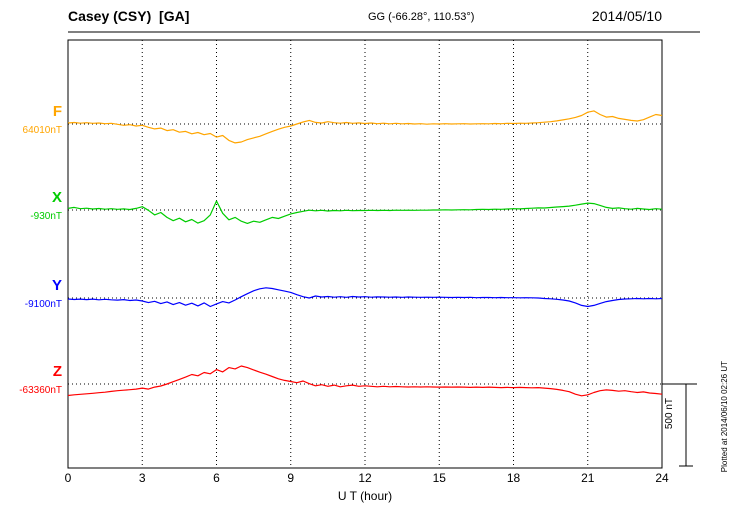  I want to click on x-axis-label: U T (hour), so click(365, 496).